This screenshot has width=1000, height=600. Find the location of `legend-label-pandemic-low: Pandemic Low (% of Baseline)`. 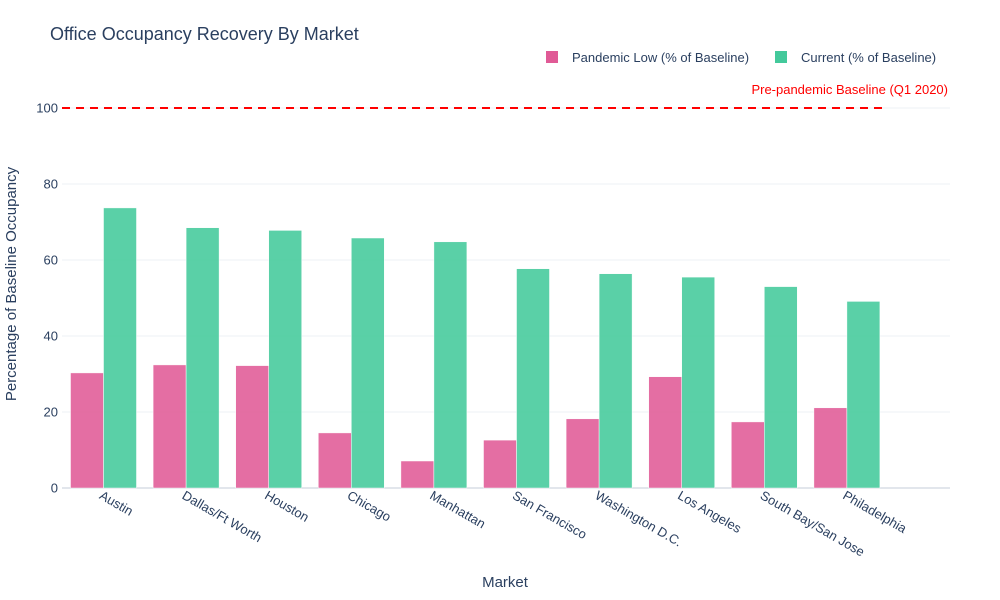

legend-label-pandemic-low: Pandemic Low (% of Baseline) is located at coordinates (660, 57).